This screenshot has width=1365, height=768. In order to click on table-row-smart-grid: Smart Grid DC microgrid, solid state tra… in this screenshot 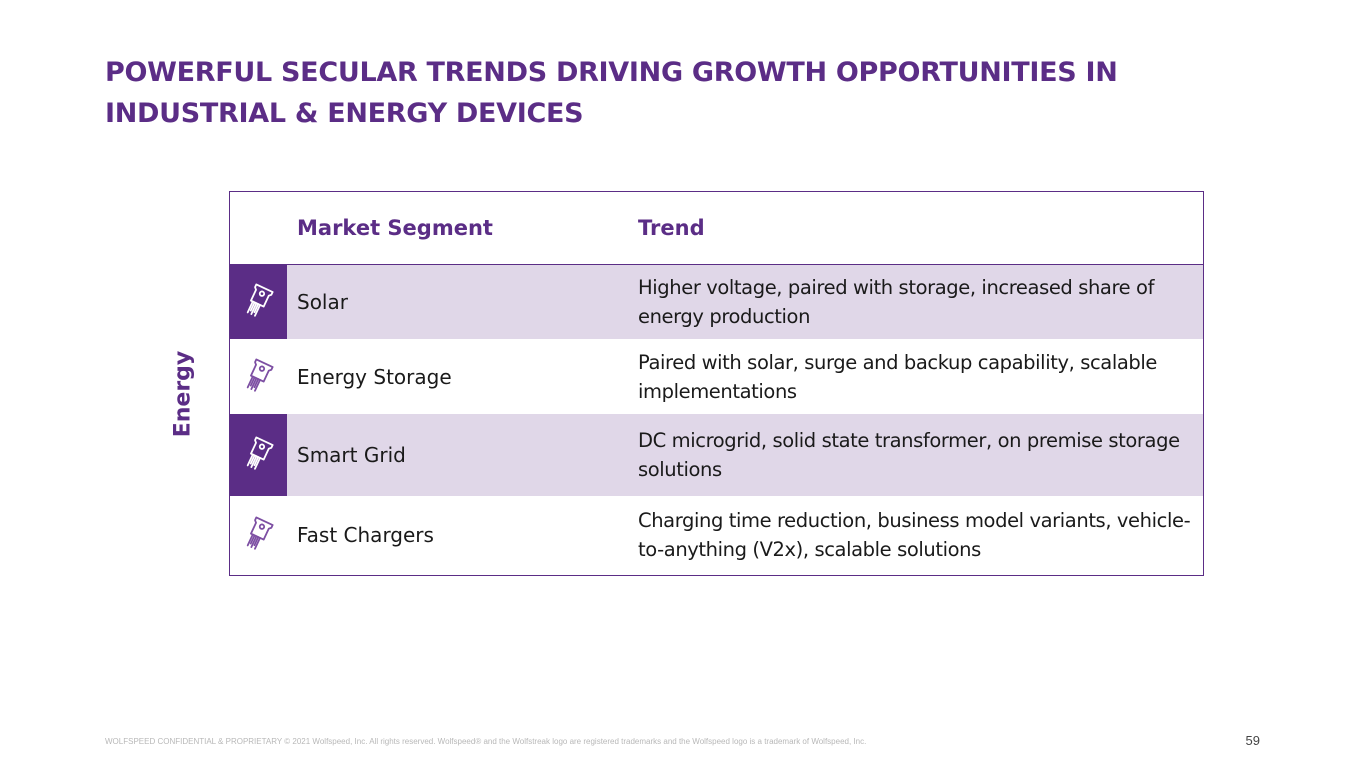, I will do `click(716, 455)`.